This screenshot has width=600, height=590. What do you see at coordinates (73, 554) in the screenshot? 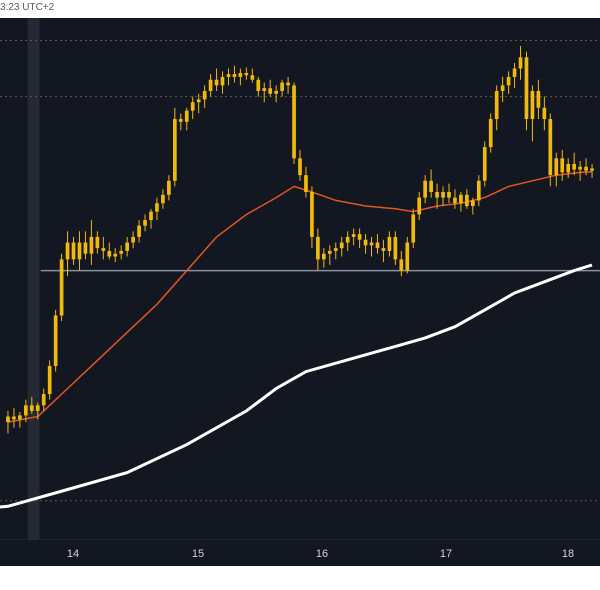
I see `x-tick-label: 14` at bounding box center [73, 554].